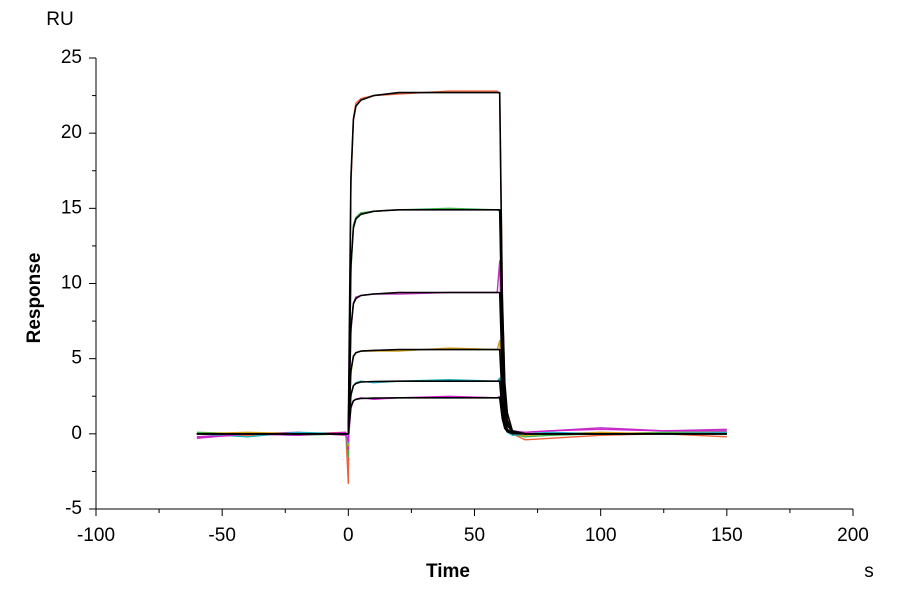 The image size is (900, 600). I want to click on x-axis-label: Time, so click(448, 571).